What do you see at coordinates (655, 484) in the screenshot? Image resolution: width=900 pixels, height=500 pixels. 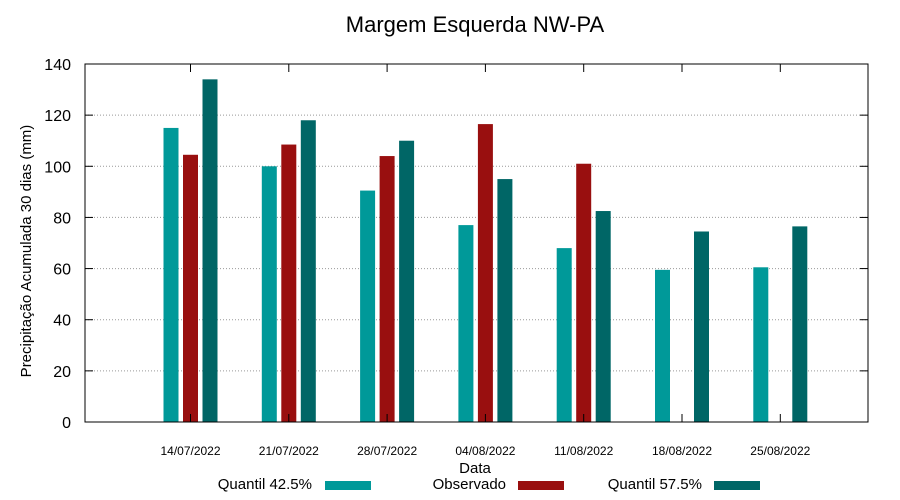 I see `legend-label: Quantil 57.5%` at bounding box center [655, 484].